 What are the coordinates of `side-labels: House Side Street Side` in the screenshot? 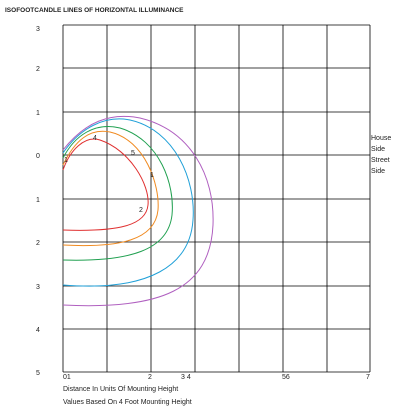 It's located at (381, 155).